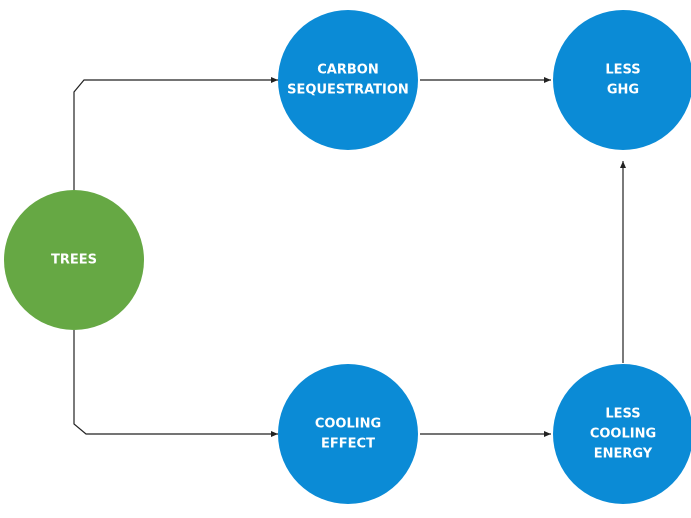  What do you see at coordinates (347, 70) in the screenshot?
I see `node-label: CARBON` at bounding box center [347, 70].